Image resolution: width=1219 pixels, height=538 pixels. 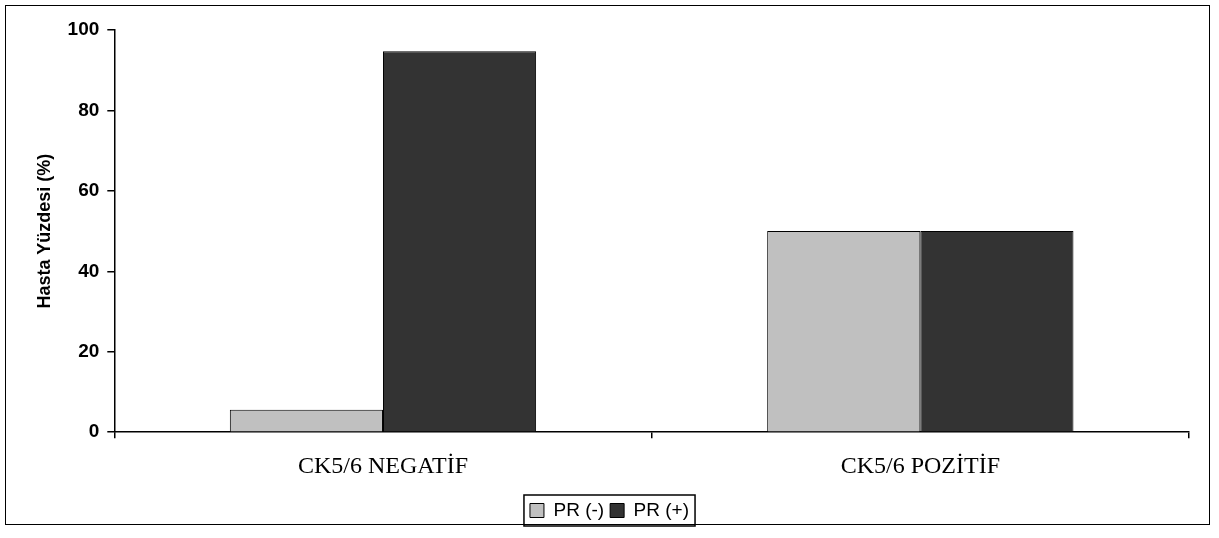 What do you see at coordinates (83, 29) in the screenshot?
I see `y-tick-label: 100` at bounding box center [83, 29].